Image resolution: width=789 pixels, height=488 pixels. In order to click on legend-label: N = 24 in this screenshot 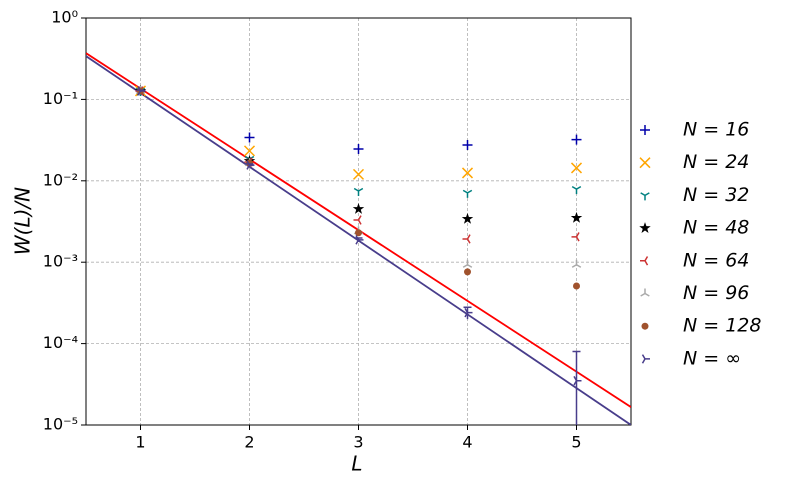, I will do `click(716, 162)`.